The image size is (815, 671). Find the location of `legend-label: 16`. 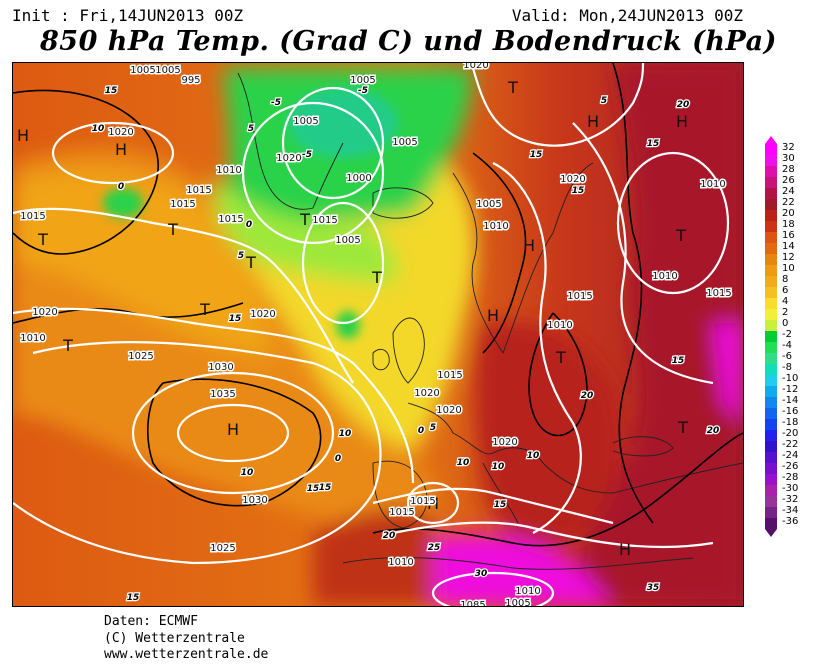

legend-label: 16 is located at coordinates (788, 235).